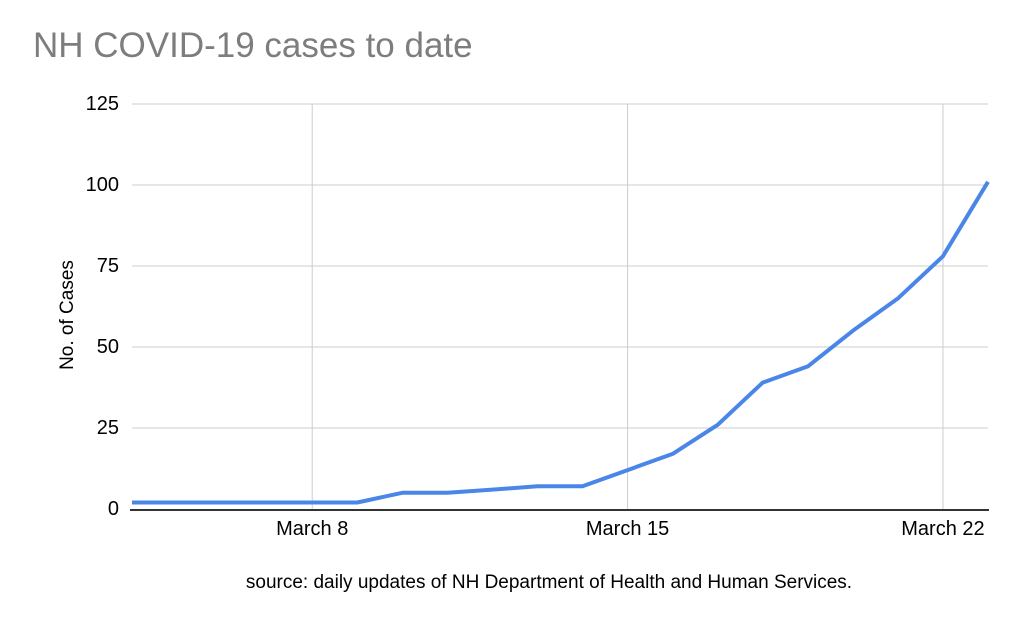 The height and width of the screenshot is (630, 1019). Describe the element at coordinates (113, 509) in the screenshot. I see `y-axis-tick-label: 0` at that location.